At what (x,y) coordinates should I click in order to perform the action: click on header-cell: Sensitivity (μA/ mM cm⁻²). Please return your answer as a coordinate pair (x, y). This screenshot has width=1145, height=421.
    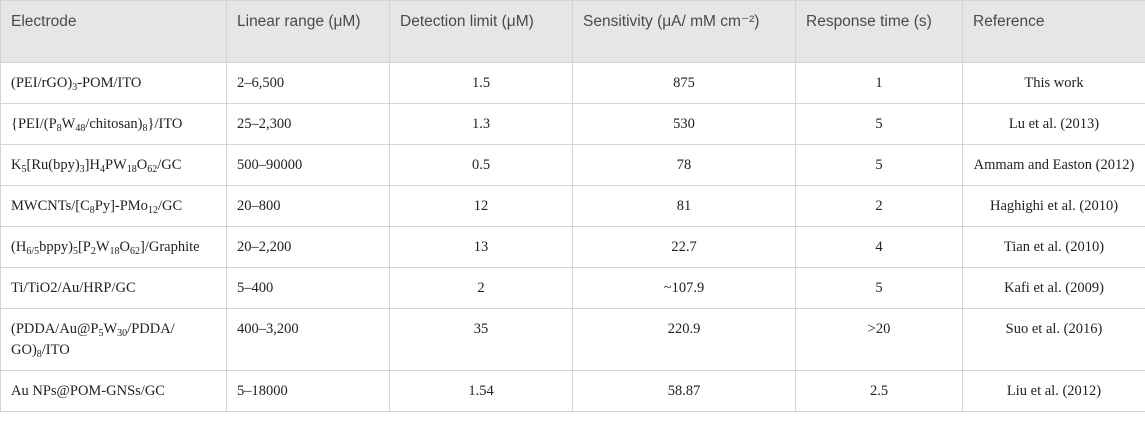
    Looking at the image, I should click on (684, 31).